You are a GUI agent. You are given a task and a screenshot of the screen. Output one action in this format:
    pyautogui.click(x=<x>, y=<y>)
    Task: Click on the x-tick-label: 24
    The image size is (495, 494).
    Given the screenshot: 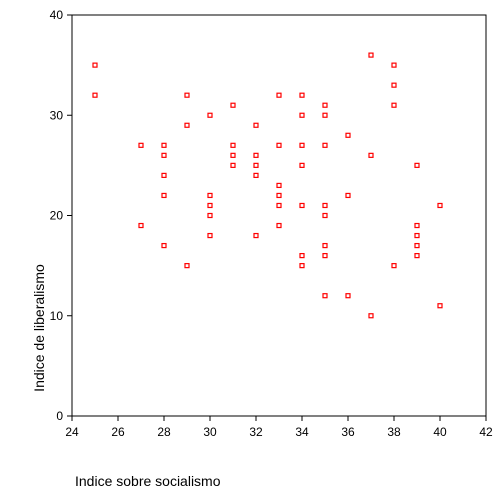 What is the action you would take?
    pyautogui.click(x=72, y=432)
    